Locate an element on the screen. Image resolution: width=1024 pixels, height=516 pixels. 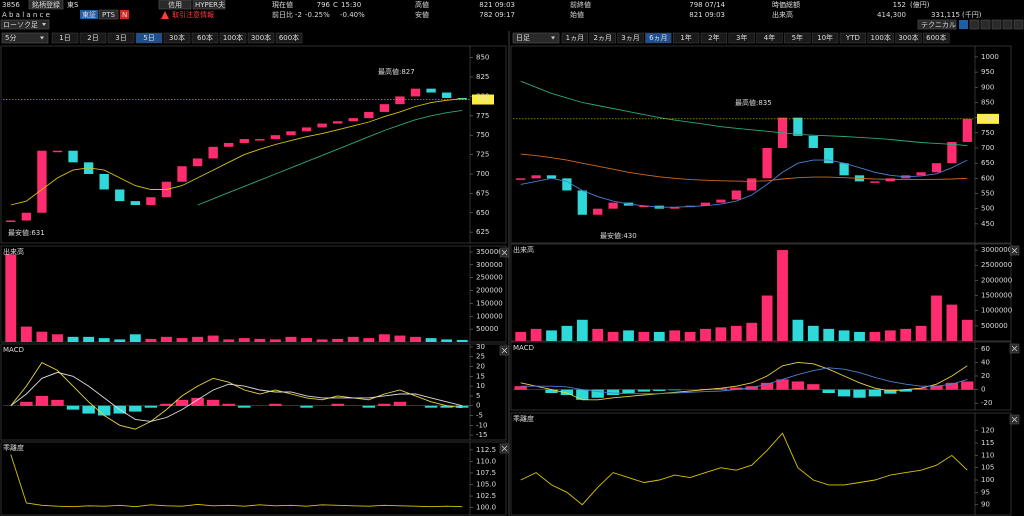
range-label: 30本 is located at coordinates (177, 37).